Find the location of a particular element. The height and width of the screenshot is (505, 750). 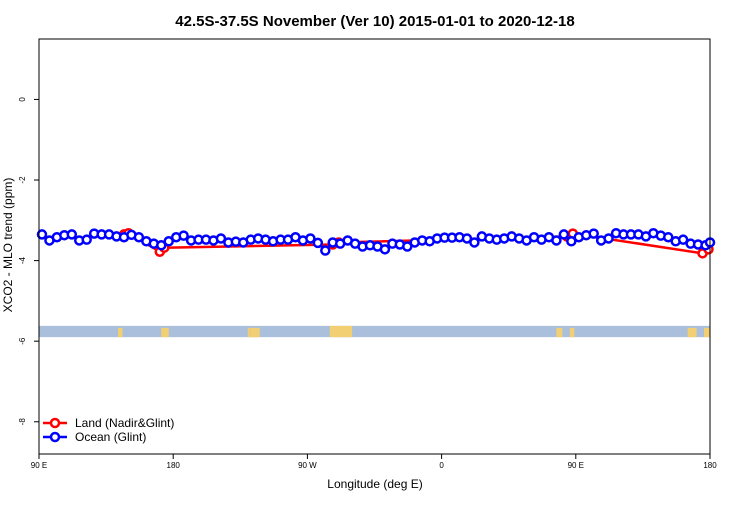

y-tick-label: 0 is located at coordinates (22, 99).